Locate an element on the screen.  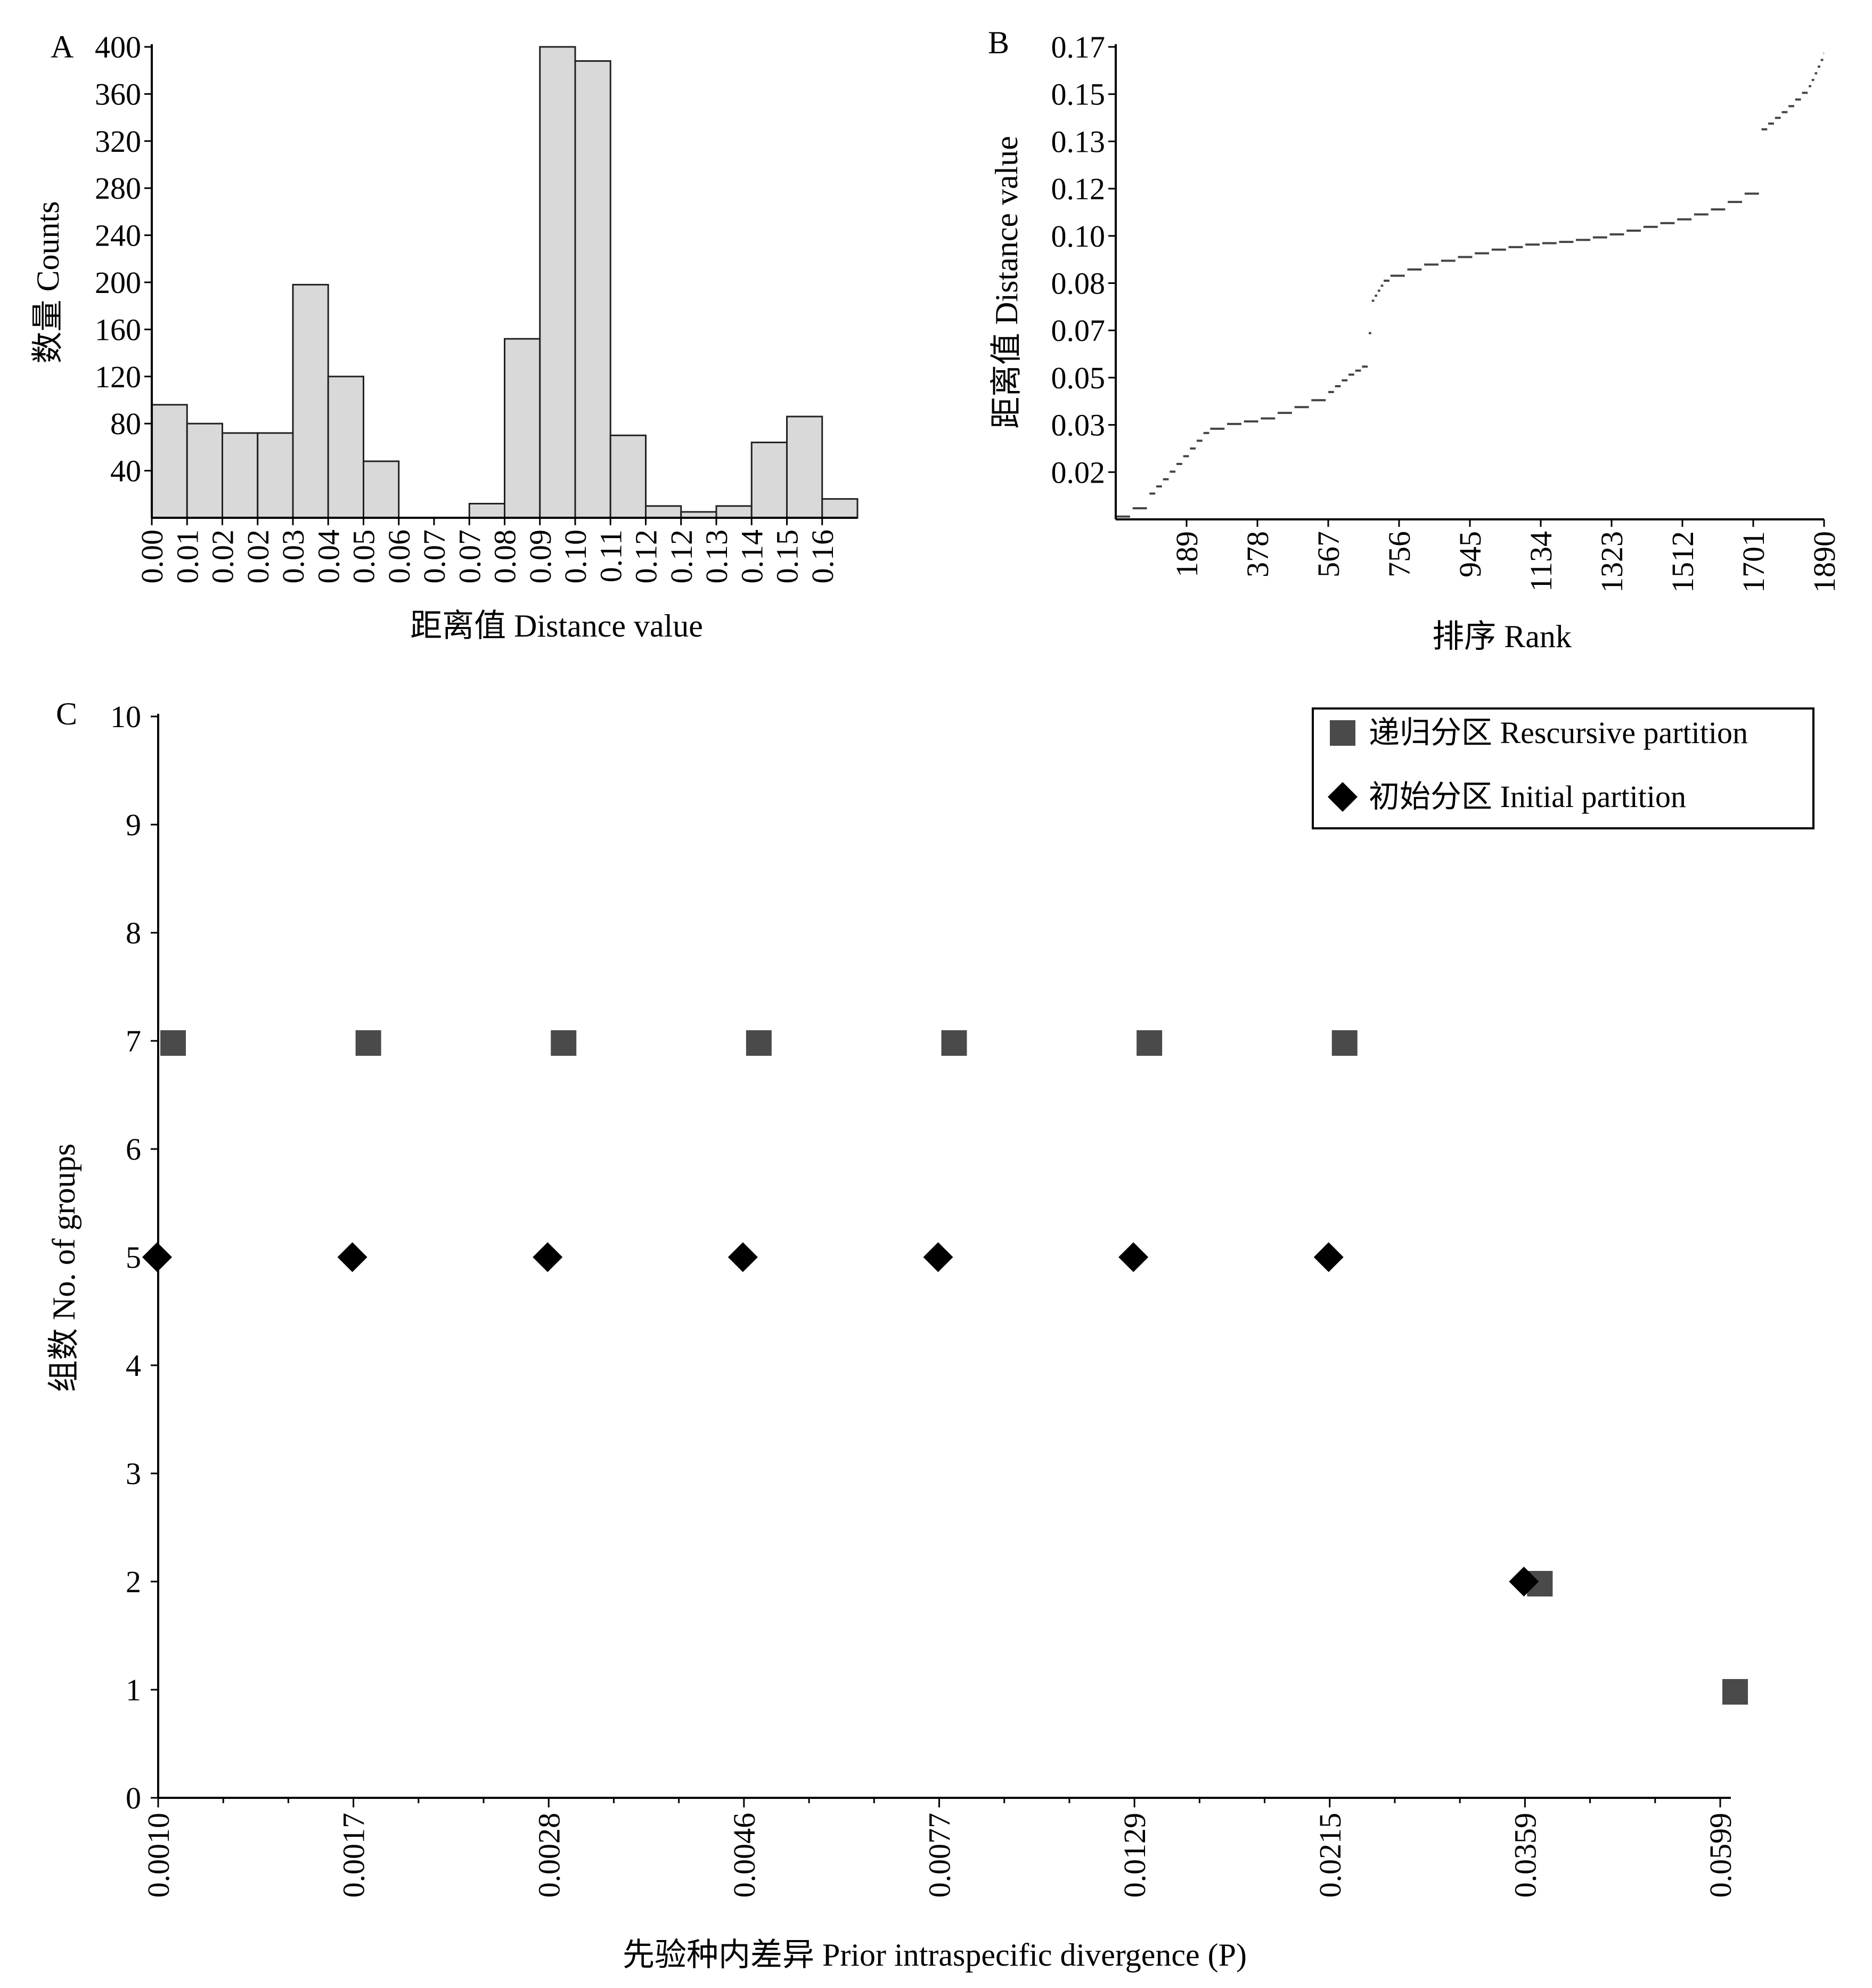
panel-c-letter: C is located at coordinates (66, 714).